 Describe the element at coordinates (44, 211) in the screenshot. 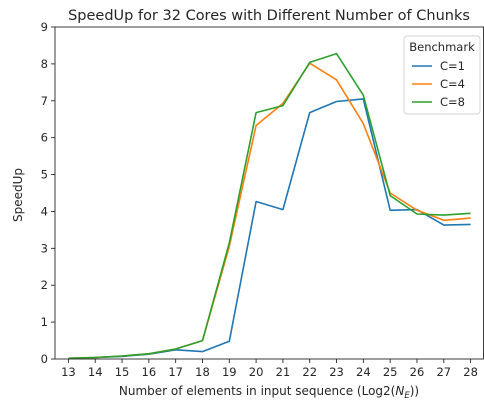

I see `y-tick-label: 4` at that location.